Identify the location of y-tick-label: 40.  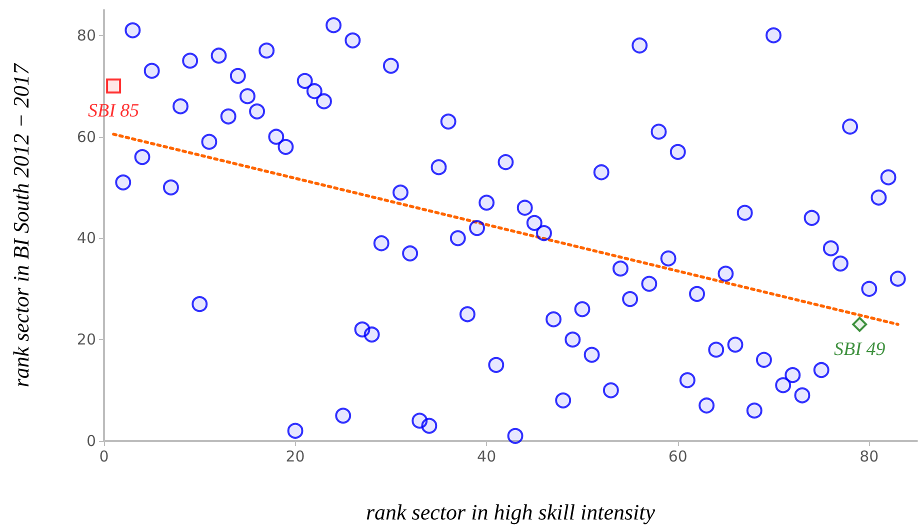
(86, 238).